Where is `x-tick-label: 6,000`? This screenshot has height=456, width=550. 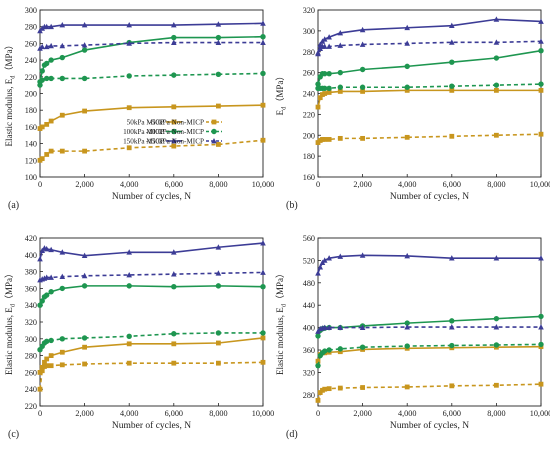
x-tick-label: 6,000 is located at coordinates (452, 413).